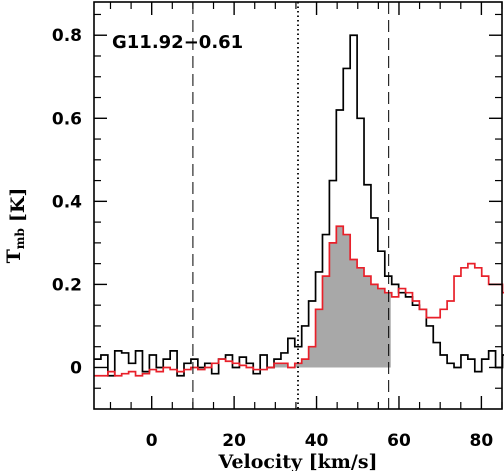  What do you see at coordinates (177, 42) in the screenshot?
I see `chart-annotation: G11.92−0.61` at bounding box center [177, 42].